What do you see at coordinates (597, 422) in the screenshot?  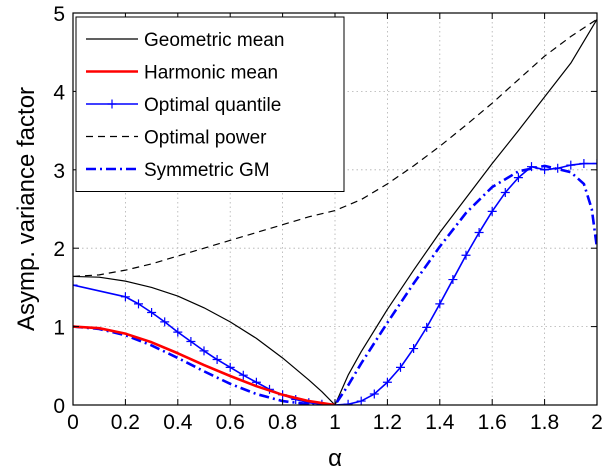 I see `x-tick-label: 2` at bounding box center [597, 422].